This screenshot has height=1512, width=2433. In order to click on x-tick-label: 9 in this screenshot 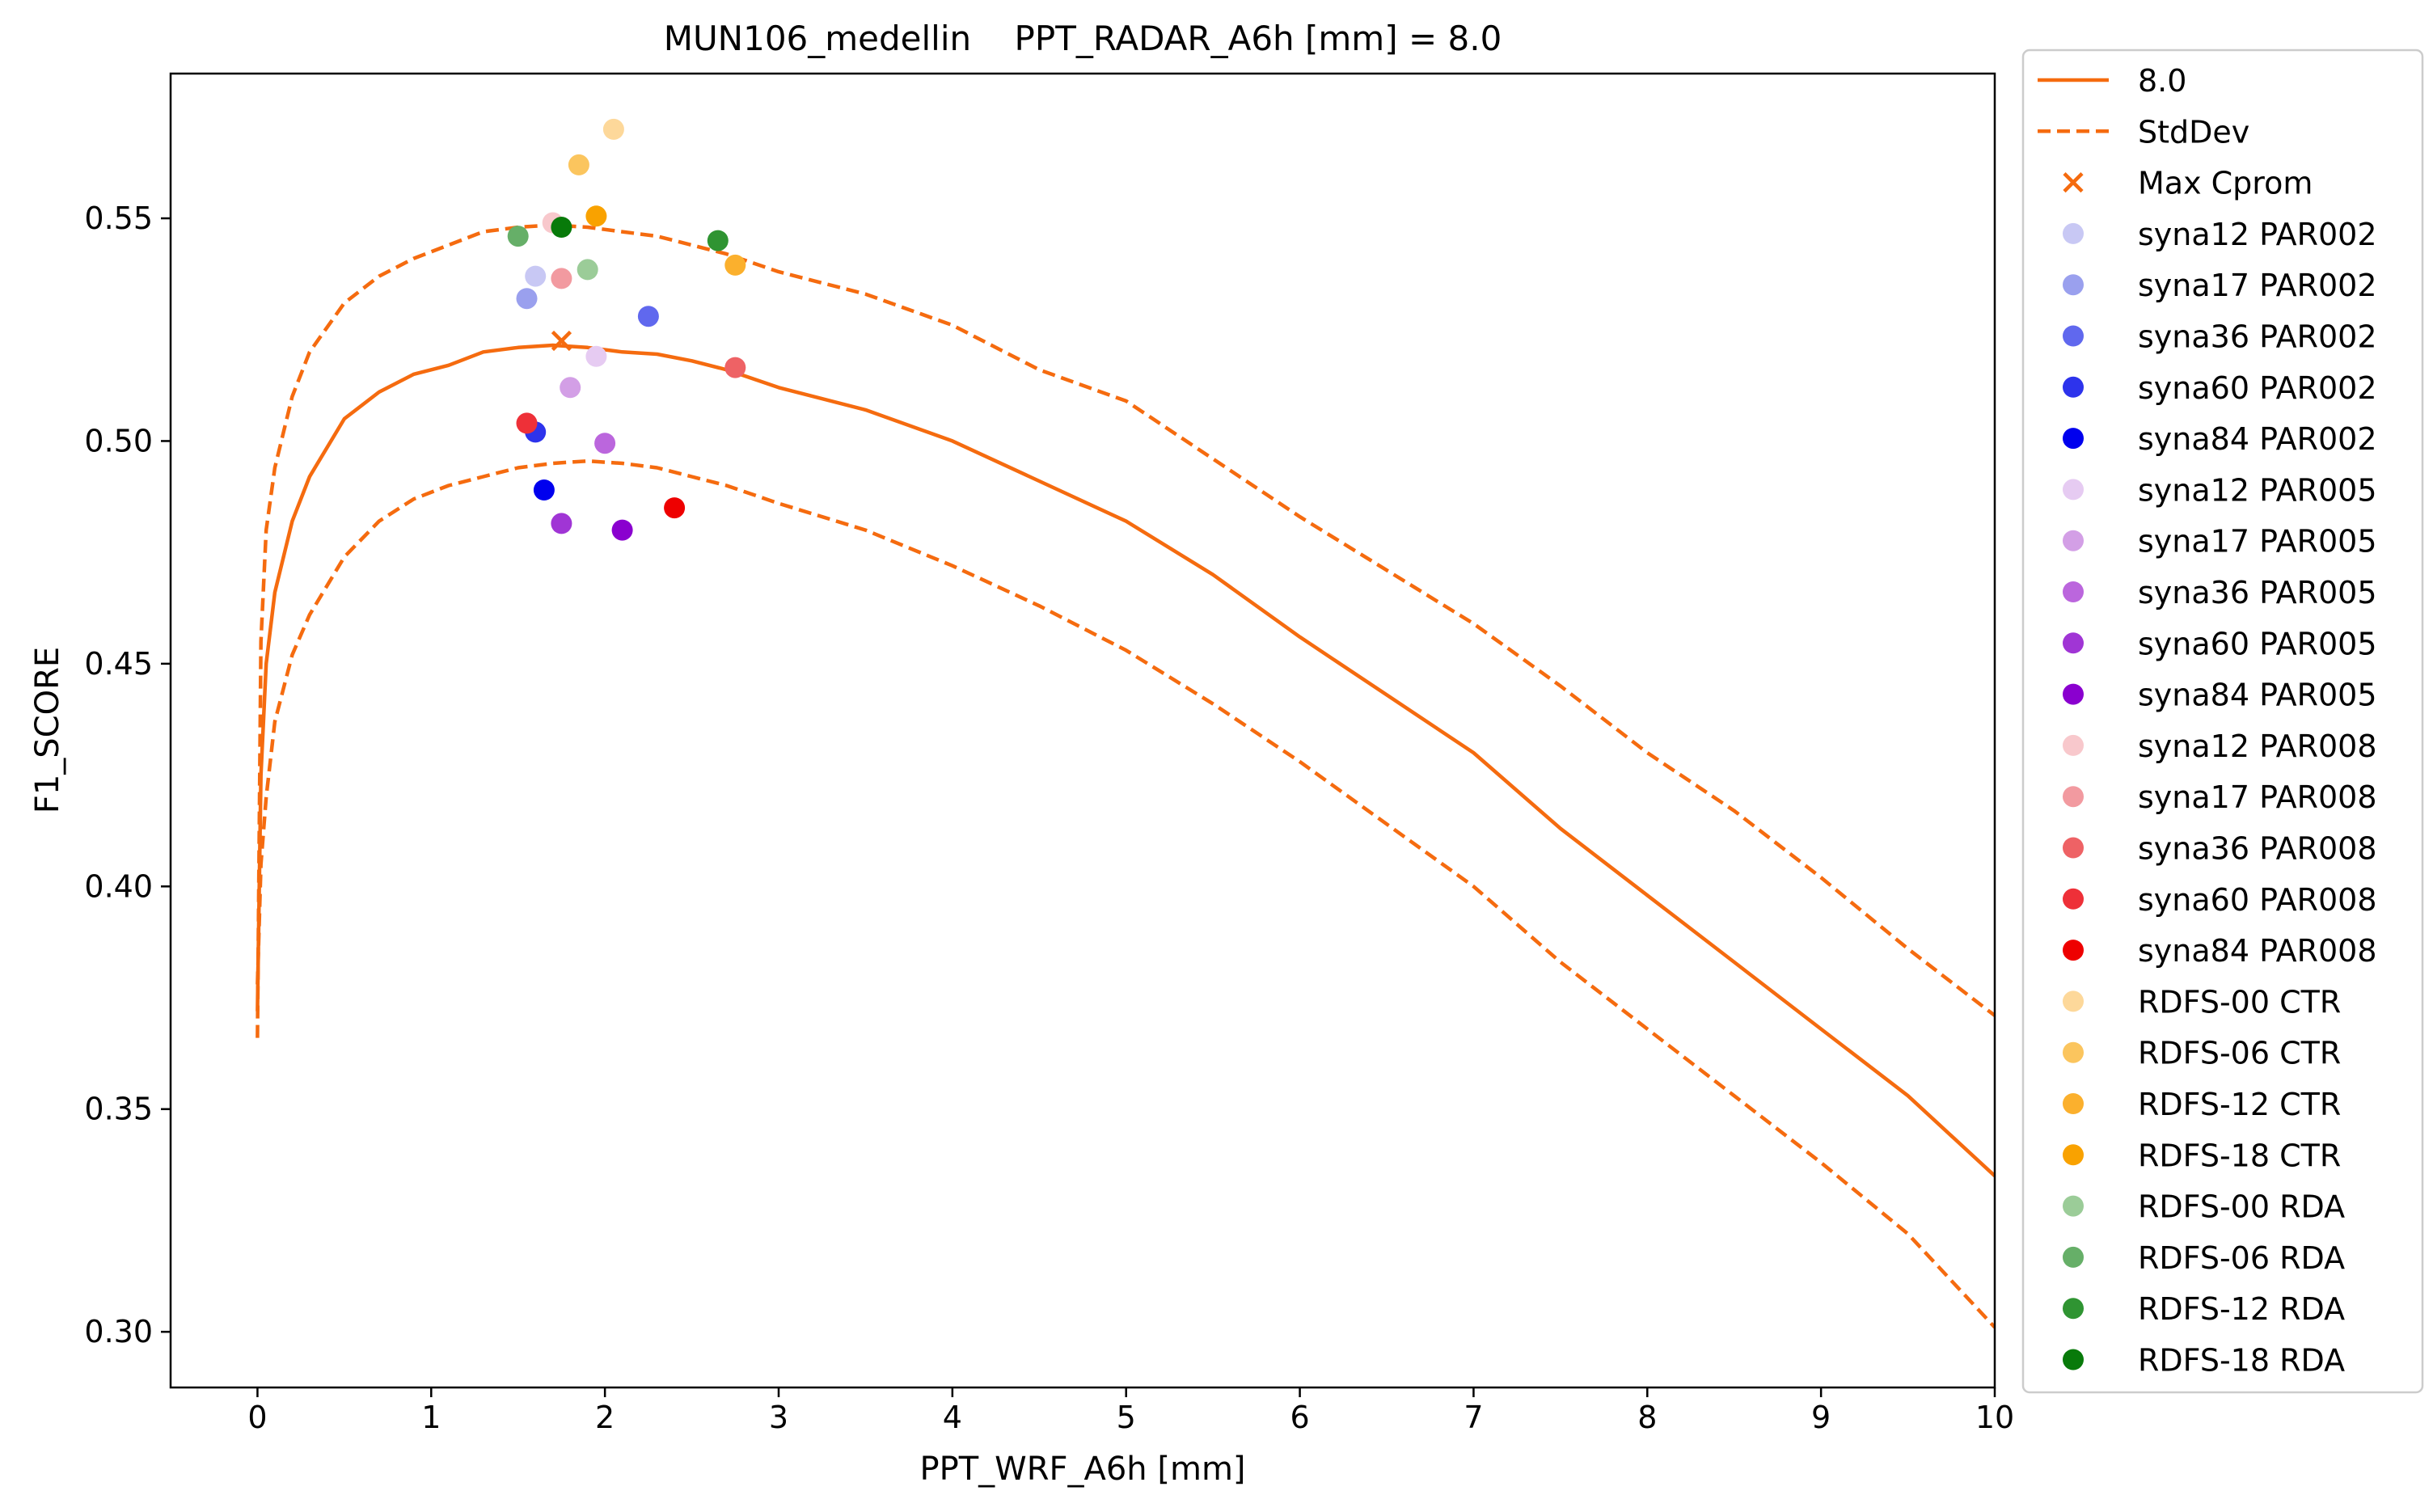, I will do `click(1821, 1417)`.